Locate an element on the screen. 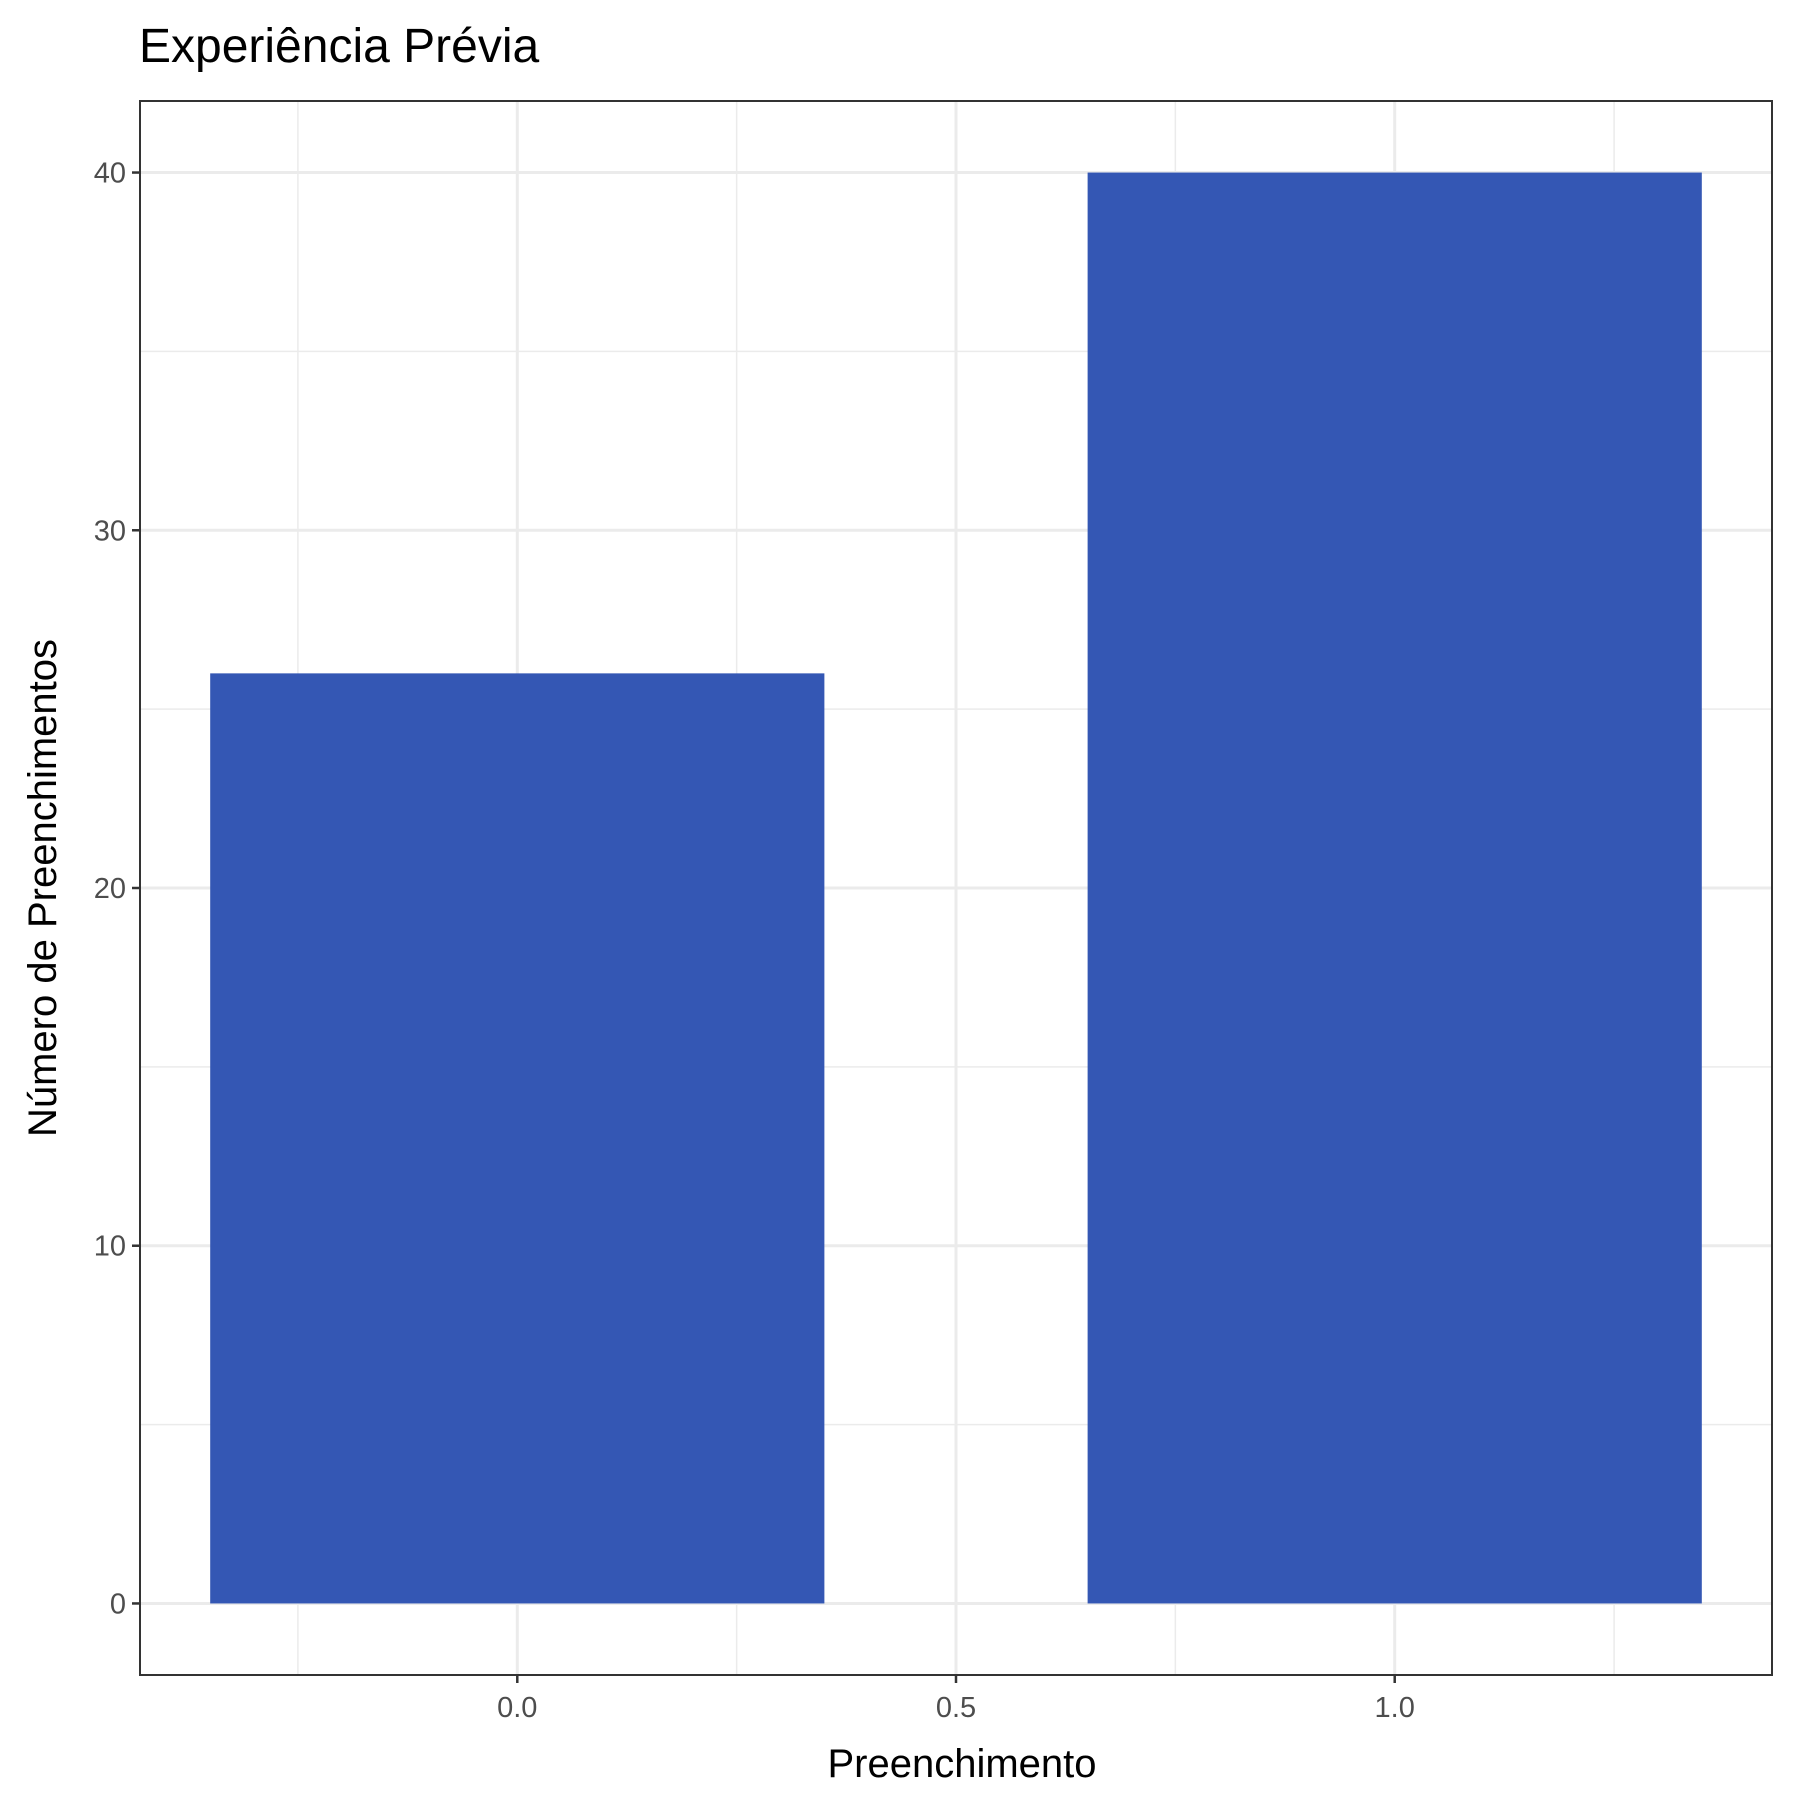  y-tick-label: 10 is located at coordinates (110, 1247).